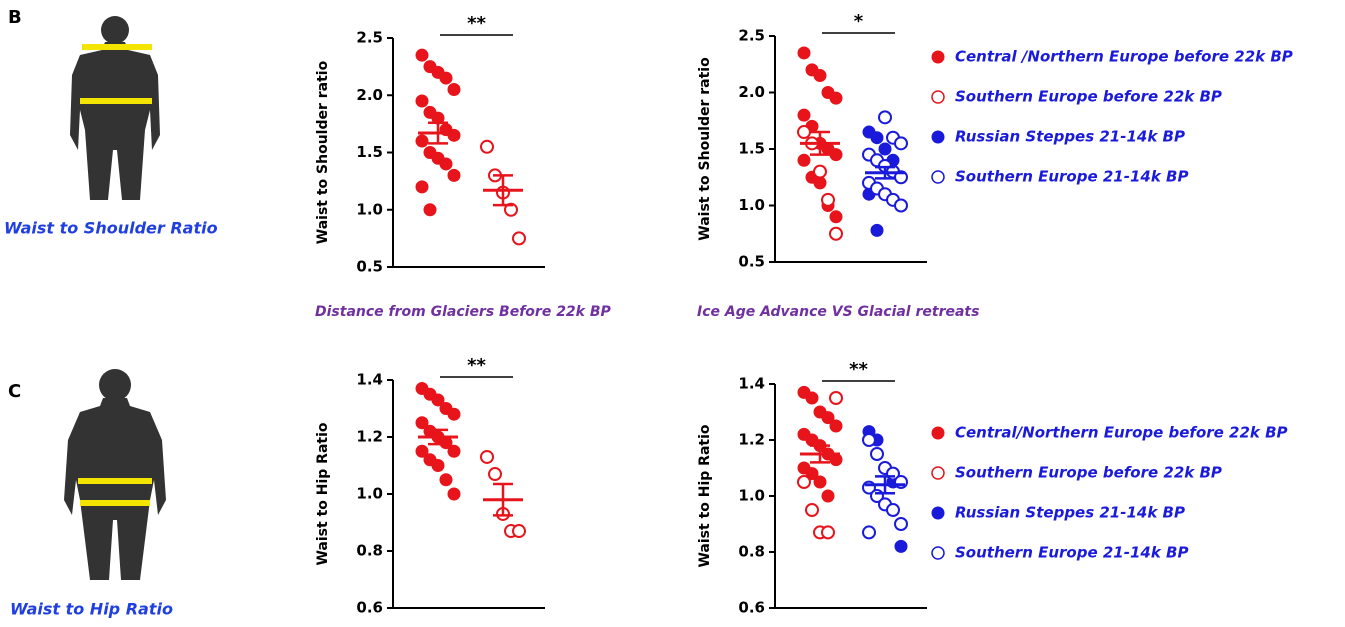 The image size is (1345, 627). I want to click on legend-label: Southern Europe 21-14k BP, so click(1071, 177).